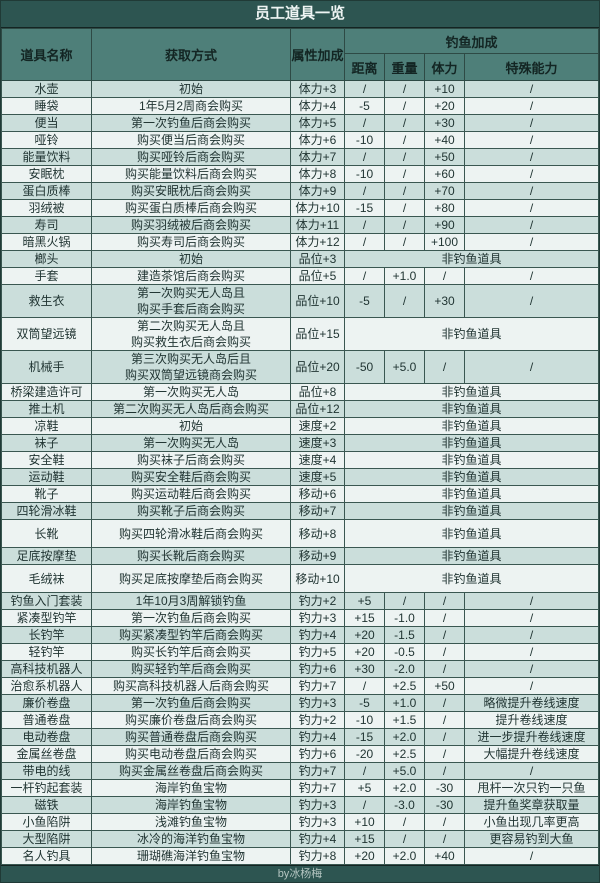  I want to click on weight-cell: +2.0, so click(404, 737).